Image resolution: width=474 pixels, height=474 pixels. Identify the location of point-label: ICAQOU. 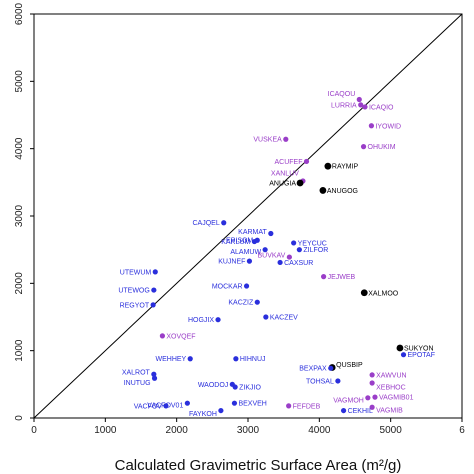
(342, 94).